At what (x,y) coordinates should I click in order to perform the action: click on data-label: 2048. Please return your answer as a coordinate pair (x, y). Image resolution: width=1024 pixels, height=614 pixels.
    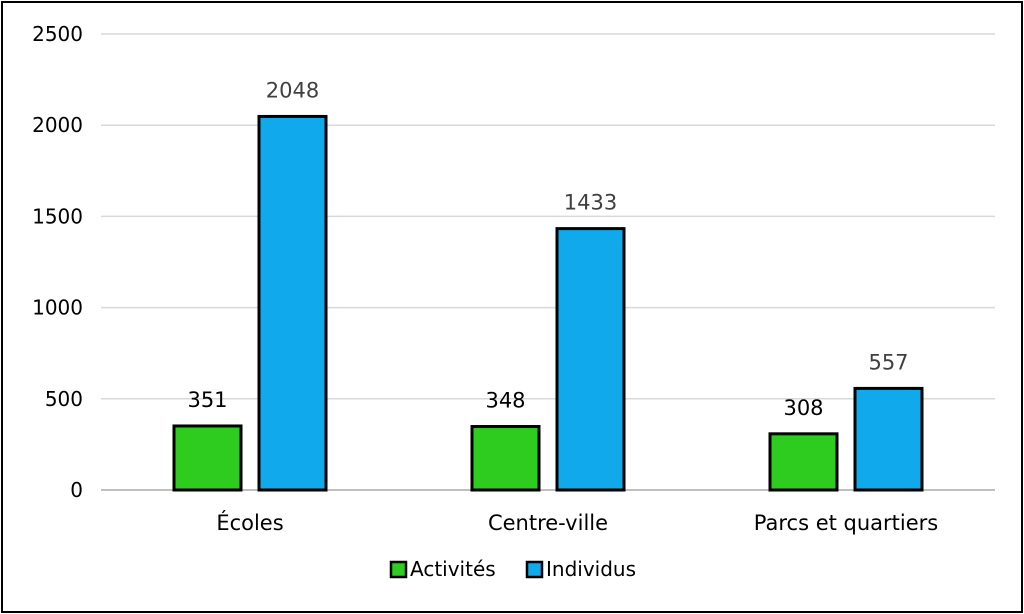
    Looking at the image, I should click on (292, 90).